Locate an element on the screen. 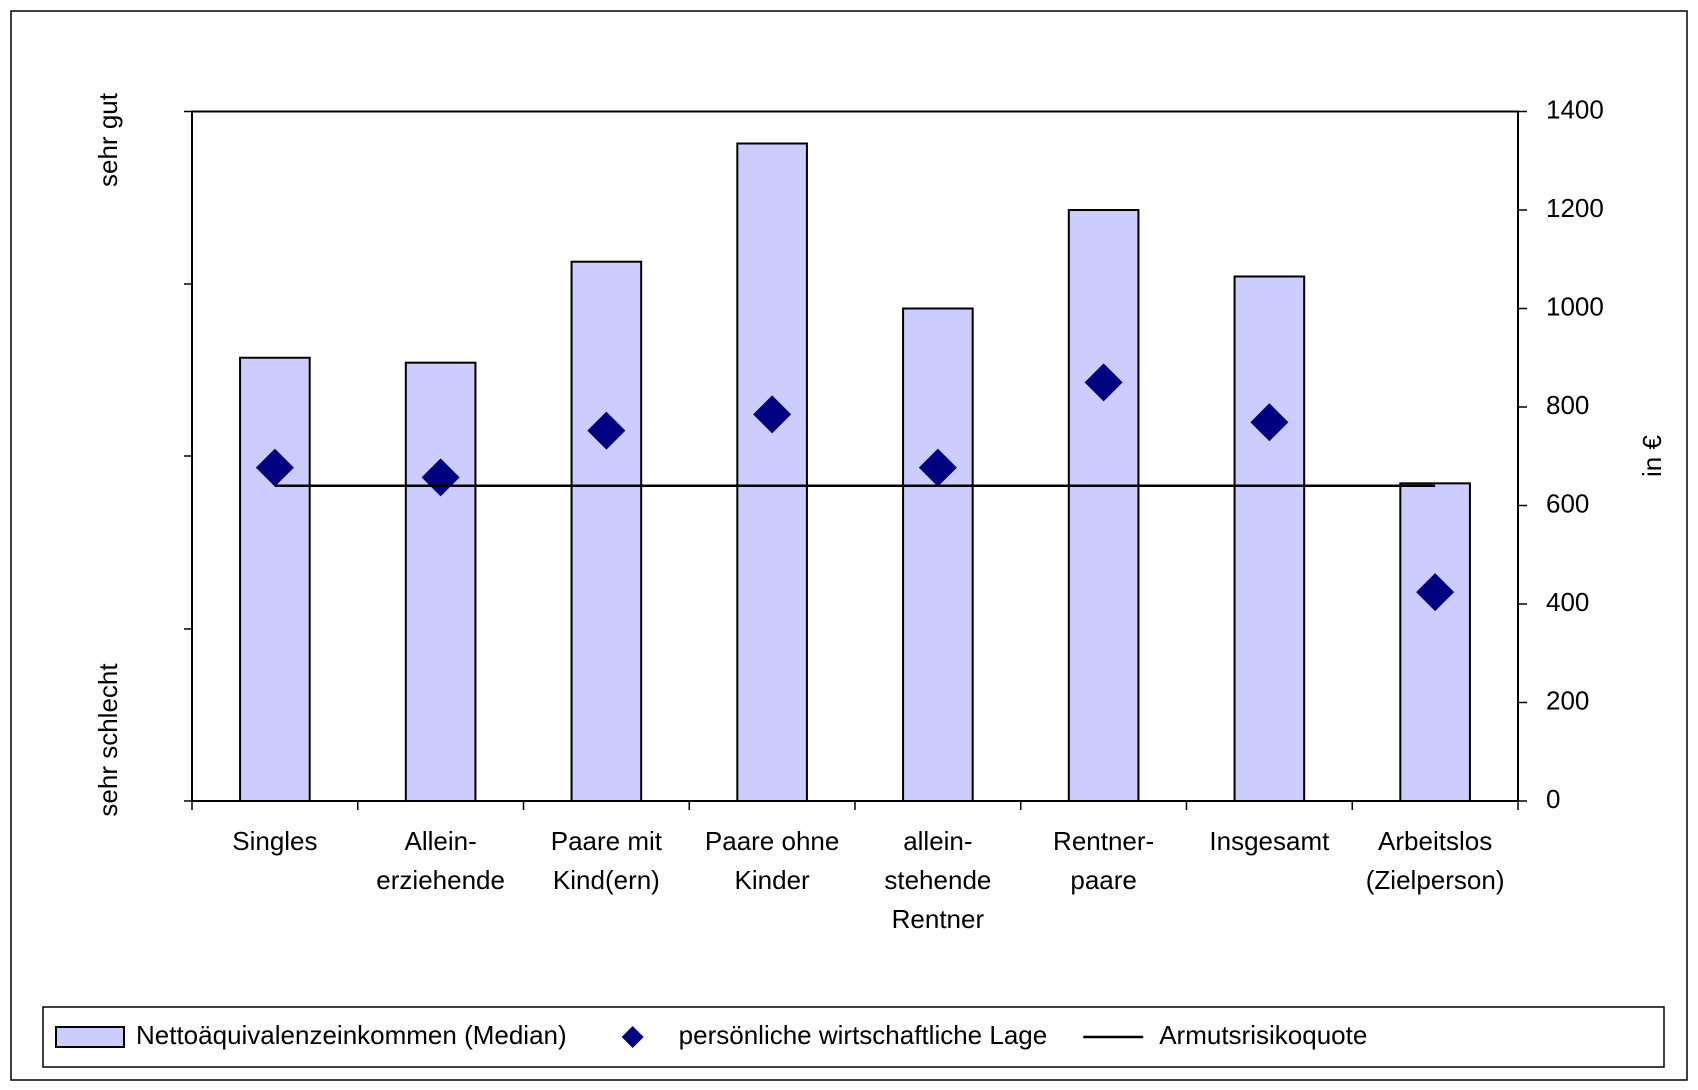  y2-tick-label: 200 is located at coordinates (1567, 700).